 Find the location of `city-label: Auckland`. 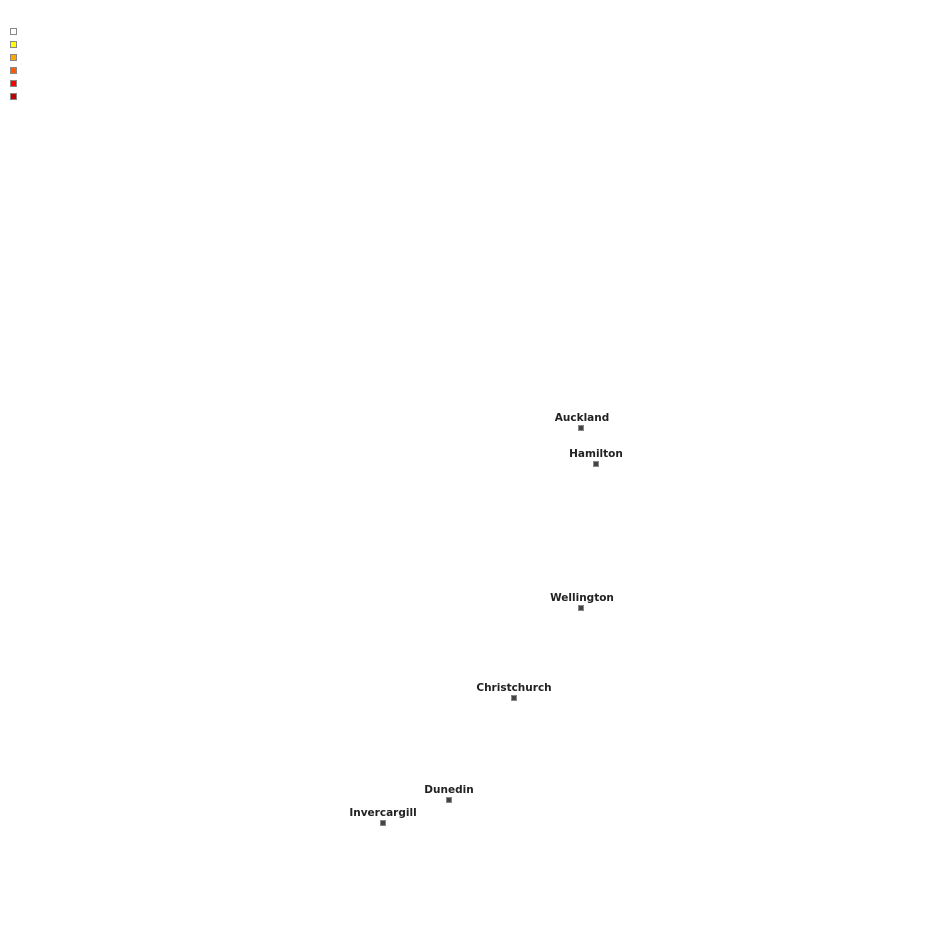

city-label: Auckland is located at coordinates (582, 418).